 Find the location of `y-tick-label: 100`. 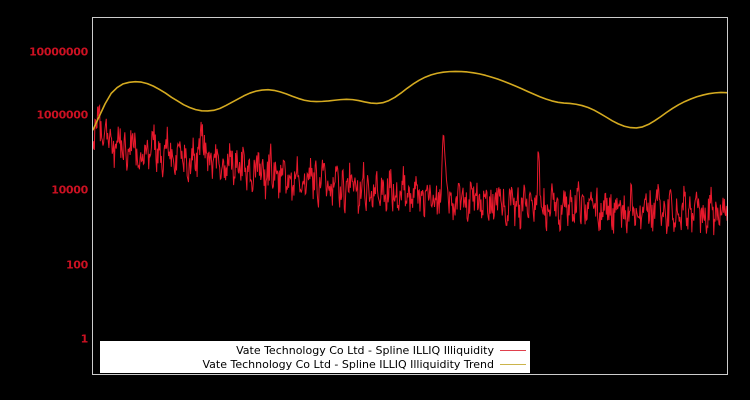

y-tick-label: 100 is located at coordinates (76, 265).